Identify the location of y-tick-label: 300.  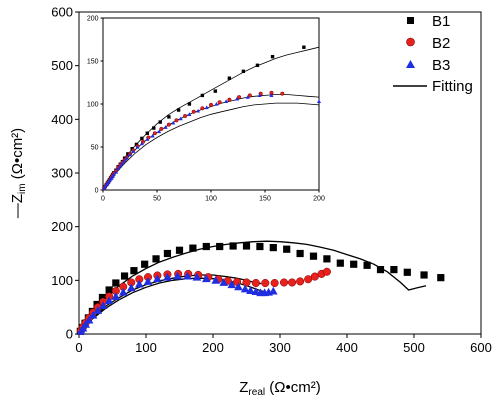
(62, 173).